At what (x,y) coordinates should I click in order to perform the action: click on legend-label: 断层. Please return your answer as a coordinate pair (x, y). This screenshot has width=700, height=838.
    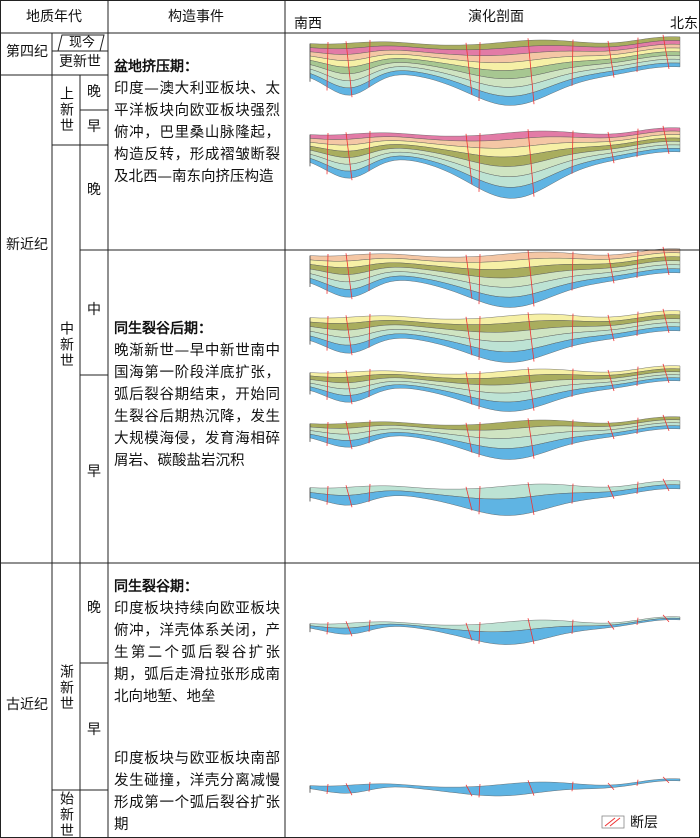
    Looking at the image, I should click on (644, 823).